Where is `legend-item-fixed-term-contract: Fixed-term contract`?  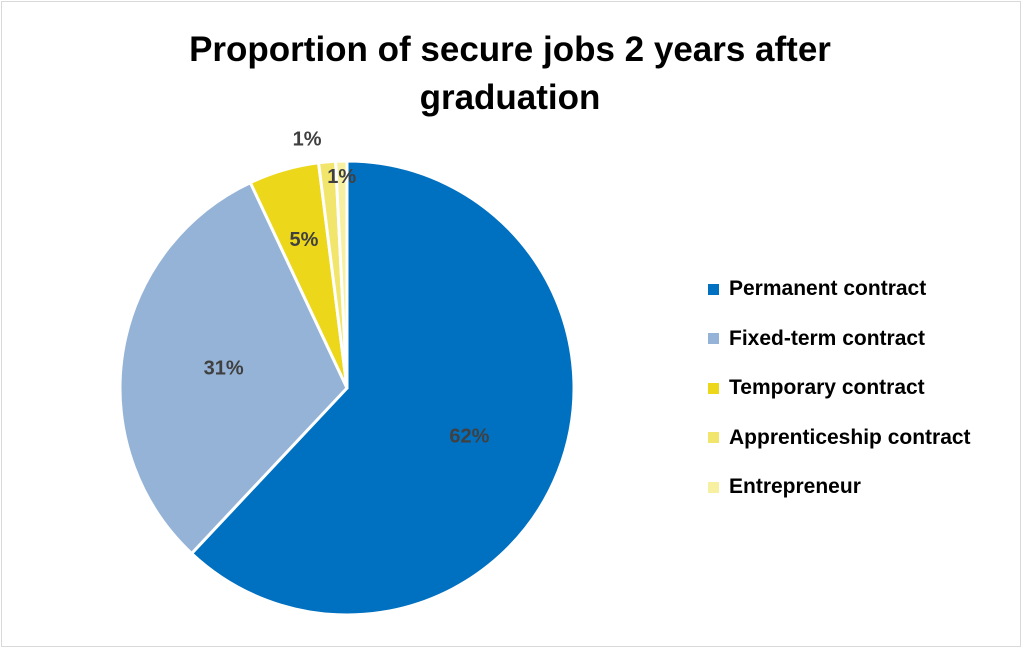 legend-item-fixed-term-contract: Fixed-term contract is located at coordinates (839, 339).